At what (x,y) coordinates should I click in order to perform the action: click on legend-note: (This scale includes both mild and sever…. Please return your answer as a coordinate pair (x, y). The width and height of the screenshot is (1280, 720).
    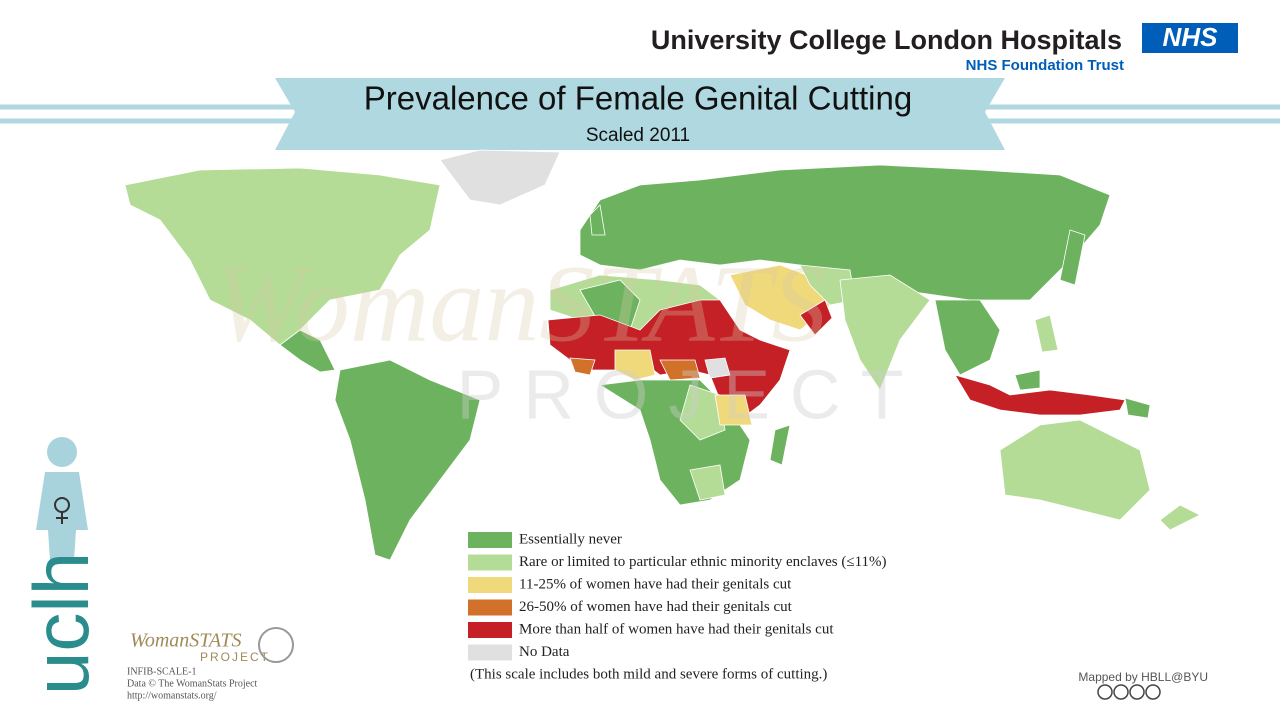
    Looking at the image, I should click on (648, 674).